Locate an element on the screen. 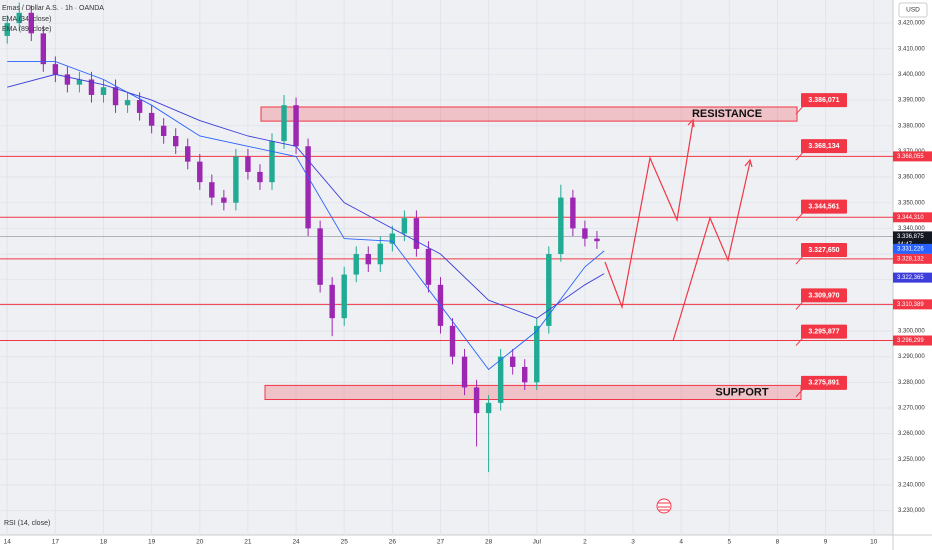 The image size is (932, 550). x-tick-label: 26 is located at coordinates (393, 542).